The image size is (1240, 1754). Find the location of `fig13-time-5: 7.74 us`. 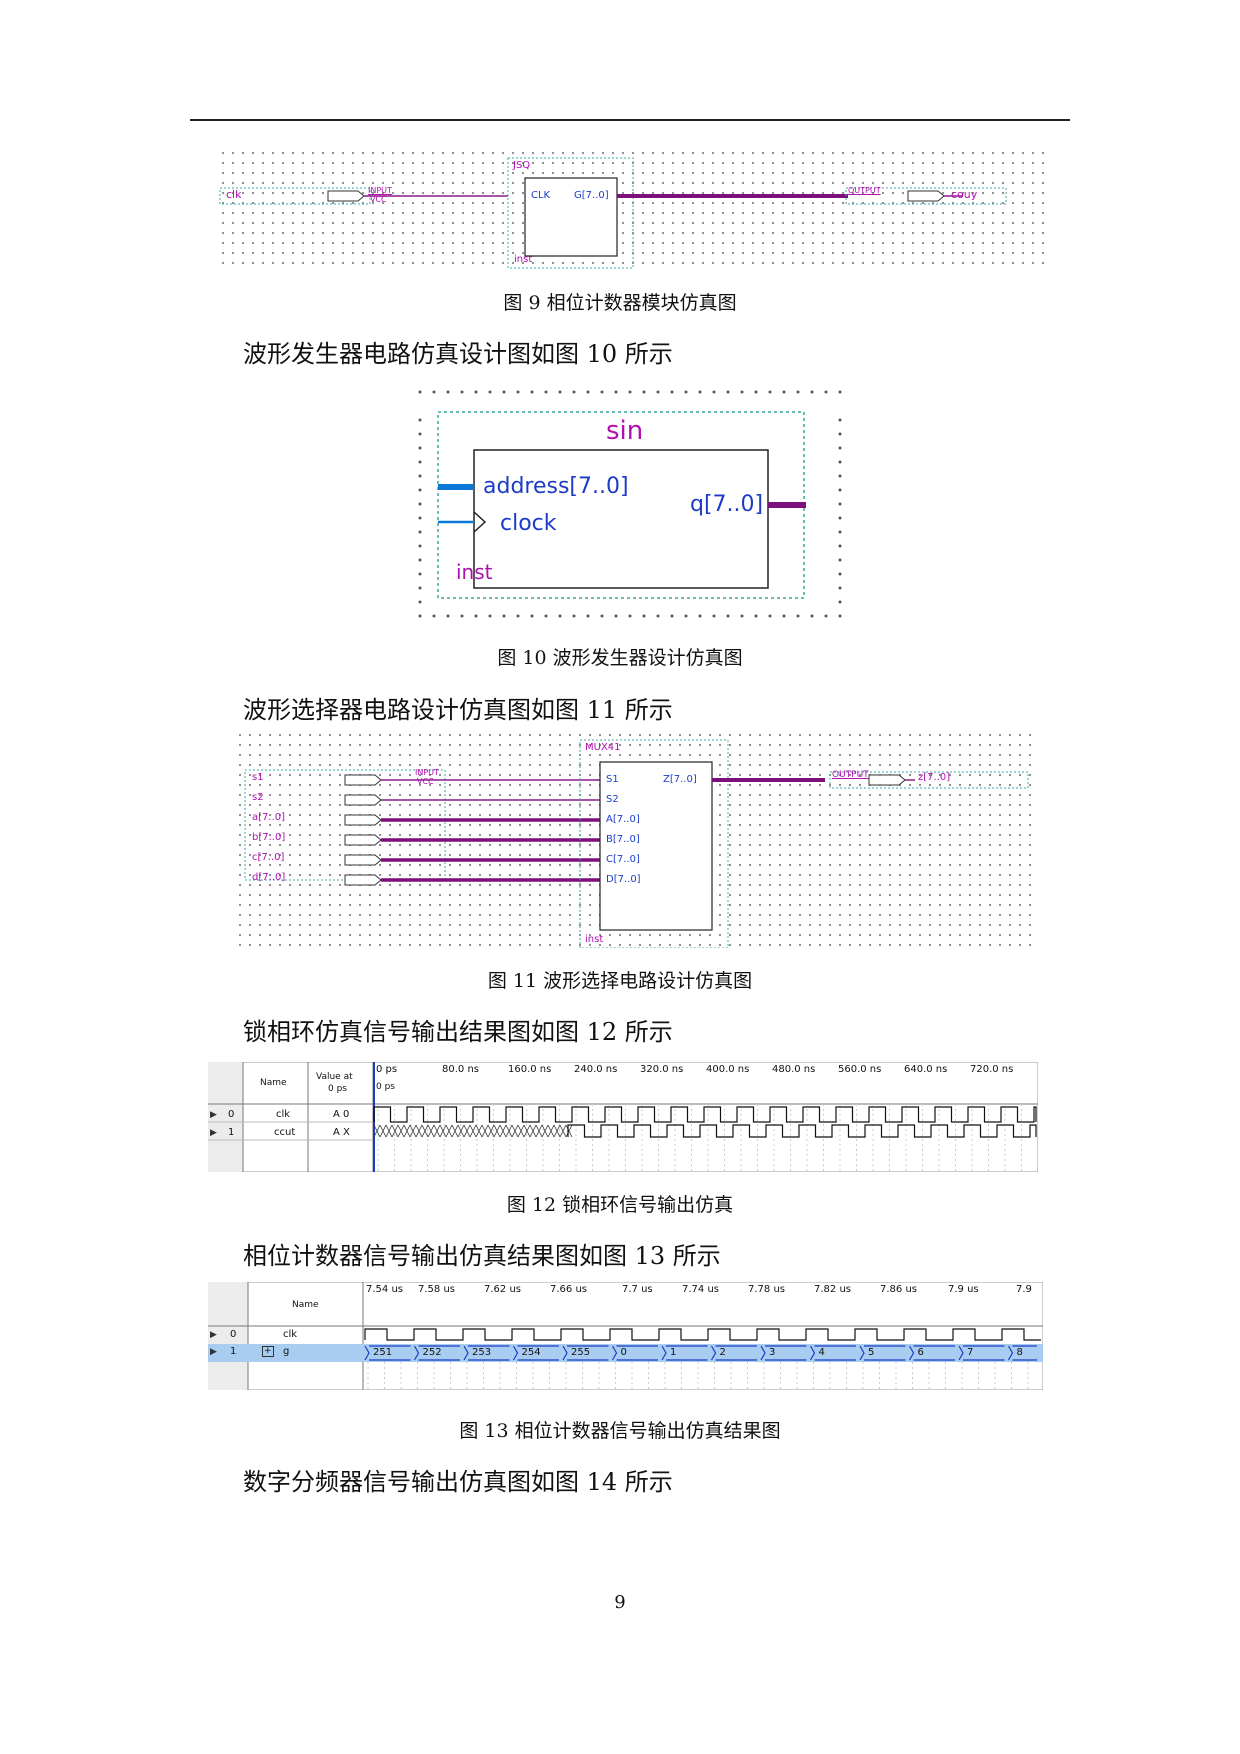

fig13-time-5: 7.74 us is located at coordinates (700, 1289).